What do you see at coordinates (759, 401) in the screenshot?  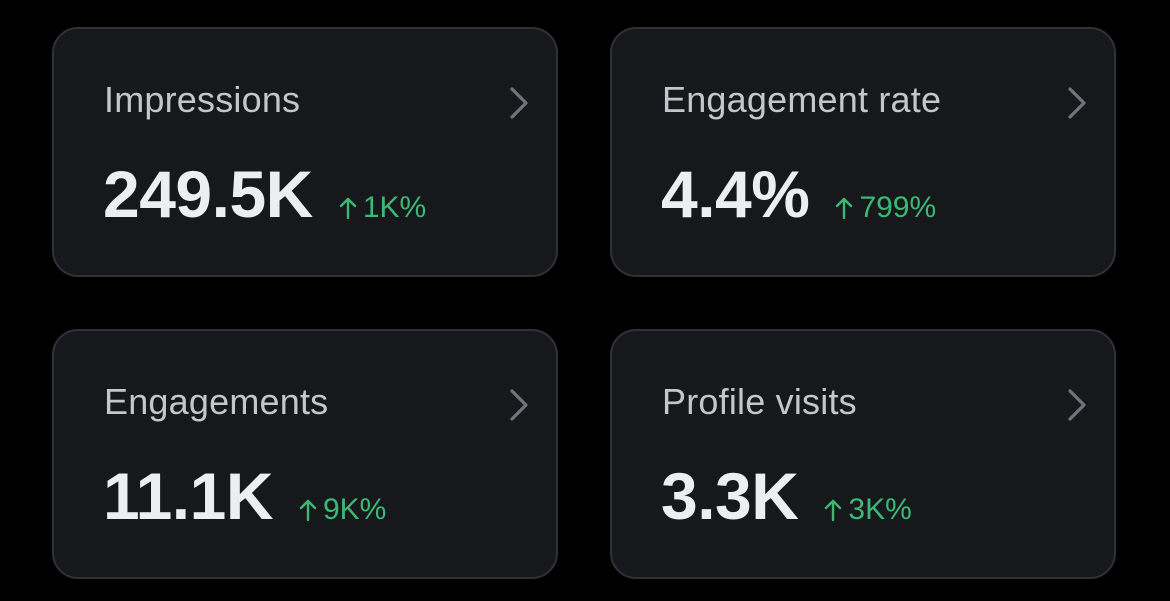 I see `card-title: Profile visits` at bounding box center [759, 401].